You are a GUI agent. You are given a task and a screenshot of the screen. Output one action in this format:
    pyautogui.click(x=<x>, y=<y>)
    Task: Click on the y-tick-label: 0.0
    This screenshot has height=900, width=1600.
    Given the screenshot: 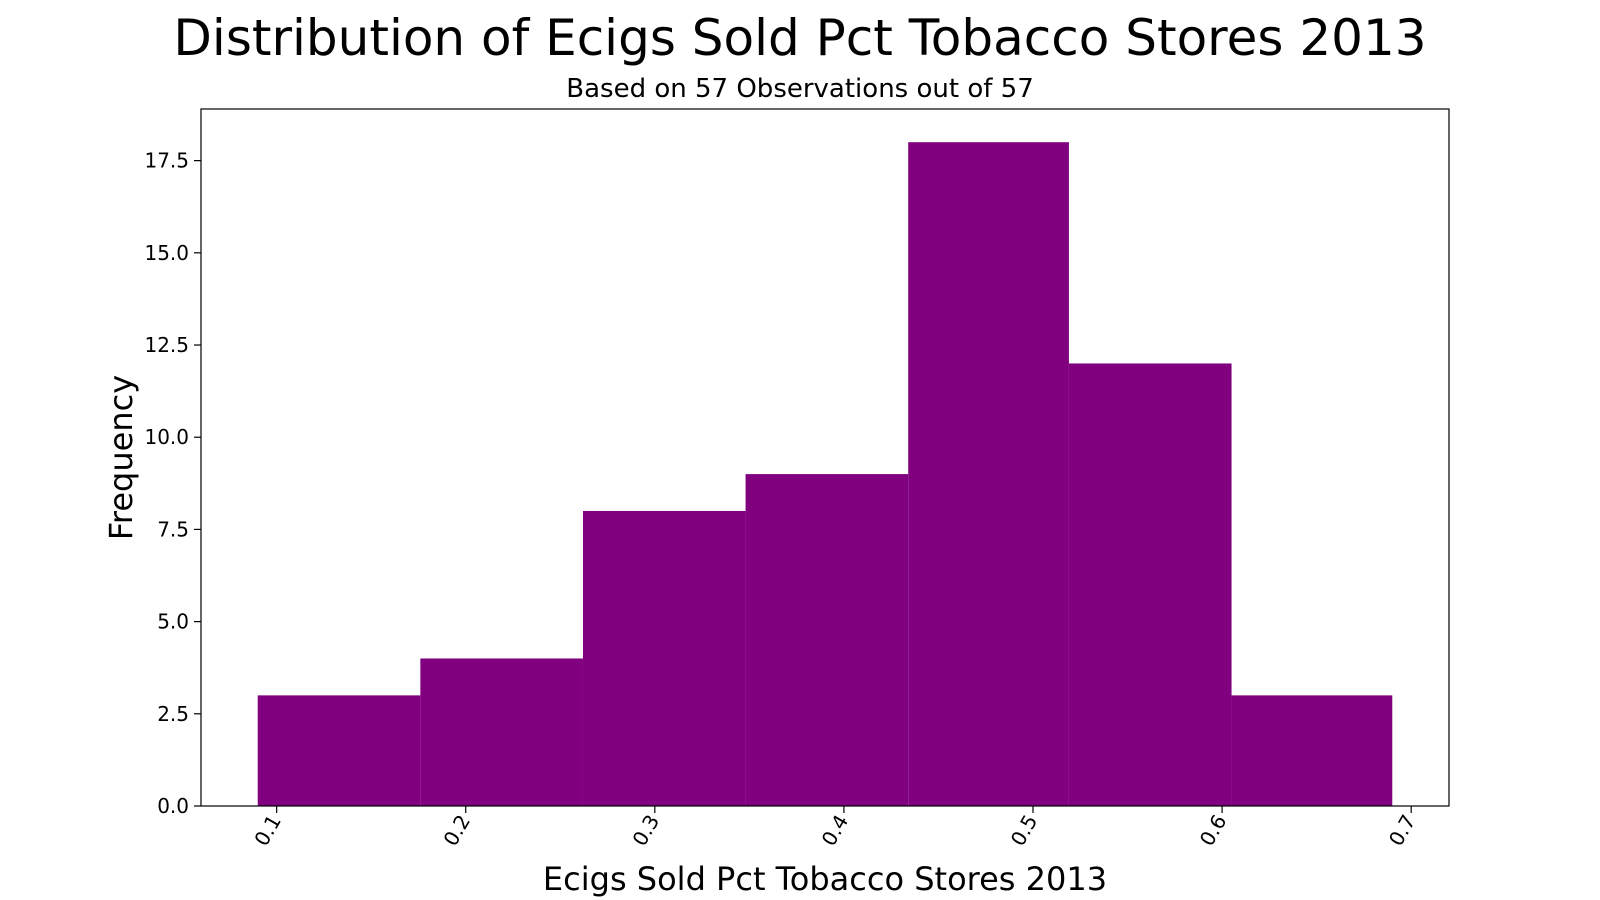 What is the action you would take?
    pyautogui.click(x=173, y=806)
    